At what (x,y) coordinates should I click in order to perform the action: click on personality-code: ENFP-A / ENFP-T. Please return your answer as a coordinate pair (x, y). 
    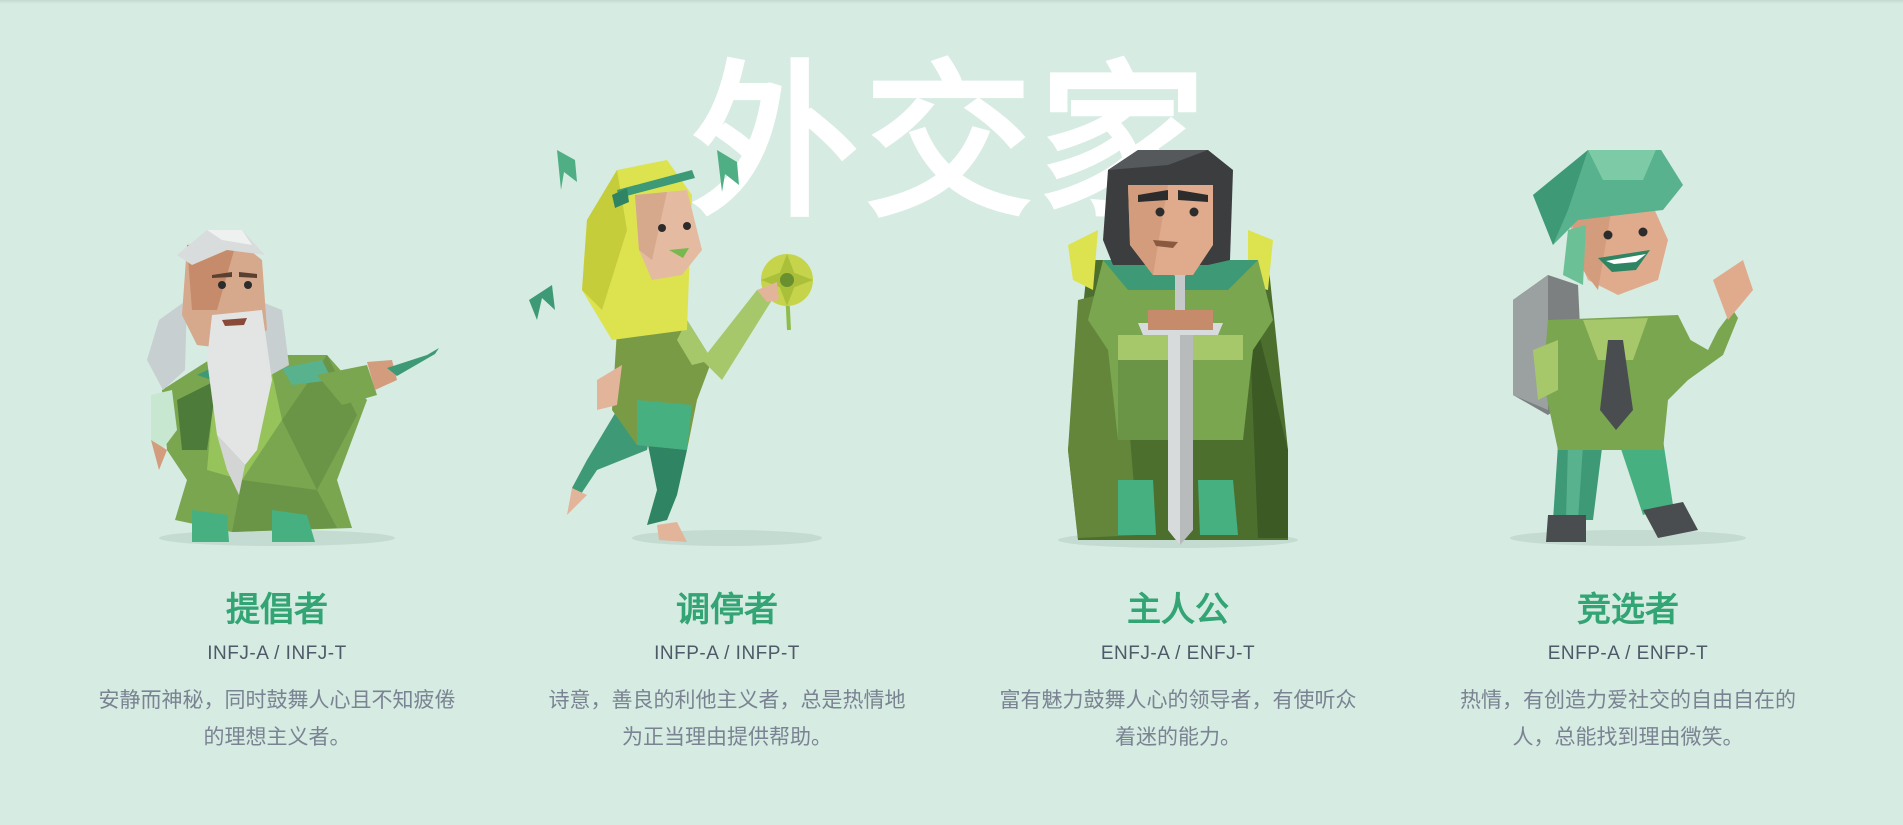
    Looking at the image, I should click on (1628, 653).